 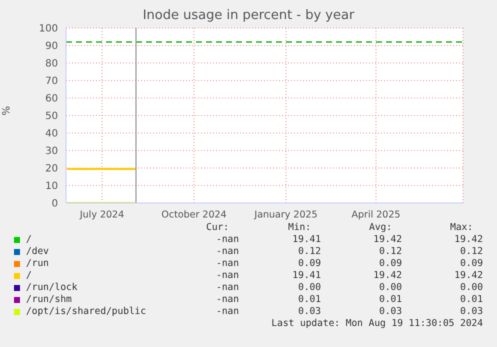 I want to click on text: Avg:, so click(x=380, y=227).